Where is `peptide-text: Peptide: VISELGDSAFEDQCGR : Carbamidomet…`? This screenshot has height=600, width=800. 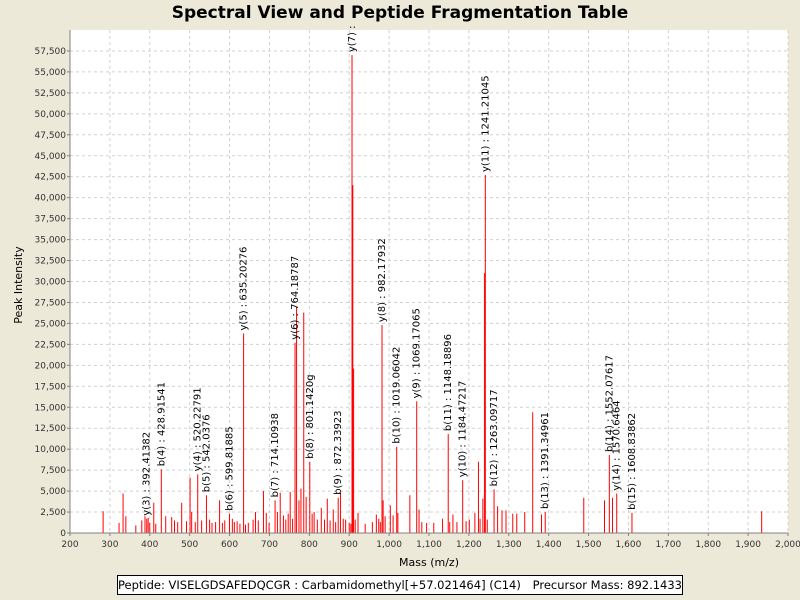 peptide-text: Peptide: VISELGDSAFEDQCGR : Carbamidomet… is located at coordinates (319, 585).